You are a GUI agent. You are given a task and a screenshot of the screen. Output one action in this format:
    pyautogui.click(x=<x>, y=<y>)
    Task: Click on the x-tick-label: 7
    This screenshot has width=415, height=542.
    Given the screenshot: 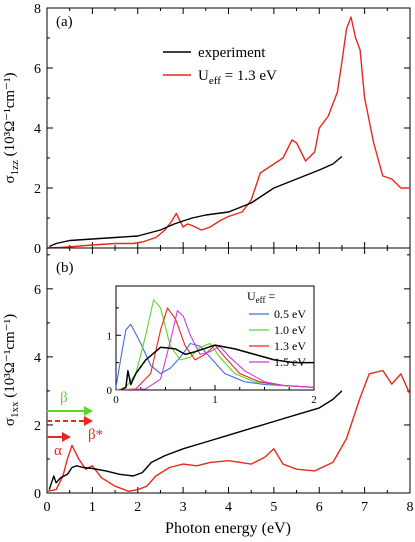 What is the action you would take?
    pyautogui.click(x=364, y=507)
    